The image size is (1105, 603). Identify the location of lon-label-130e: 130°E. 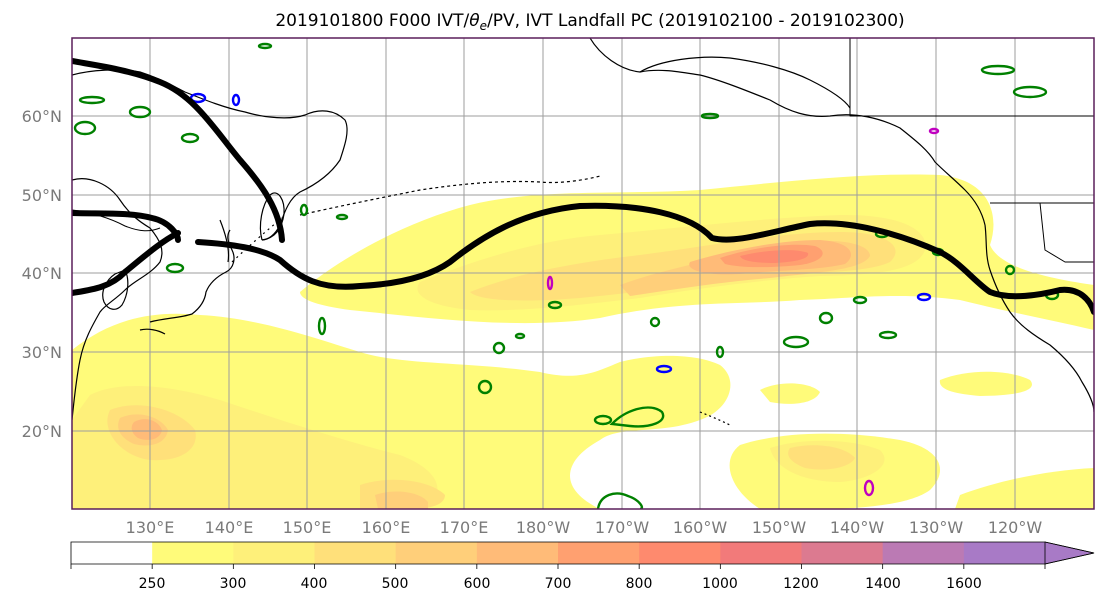
(150, 527).